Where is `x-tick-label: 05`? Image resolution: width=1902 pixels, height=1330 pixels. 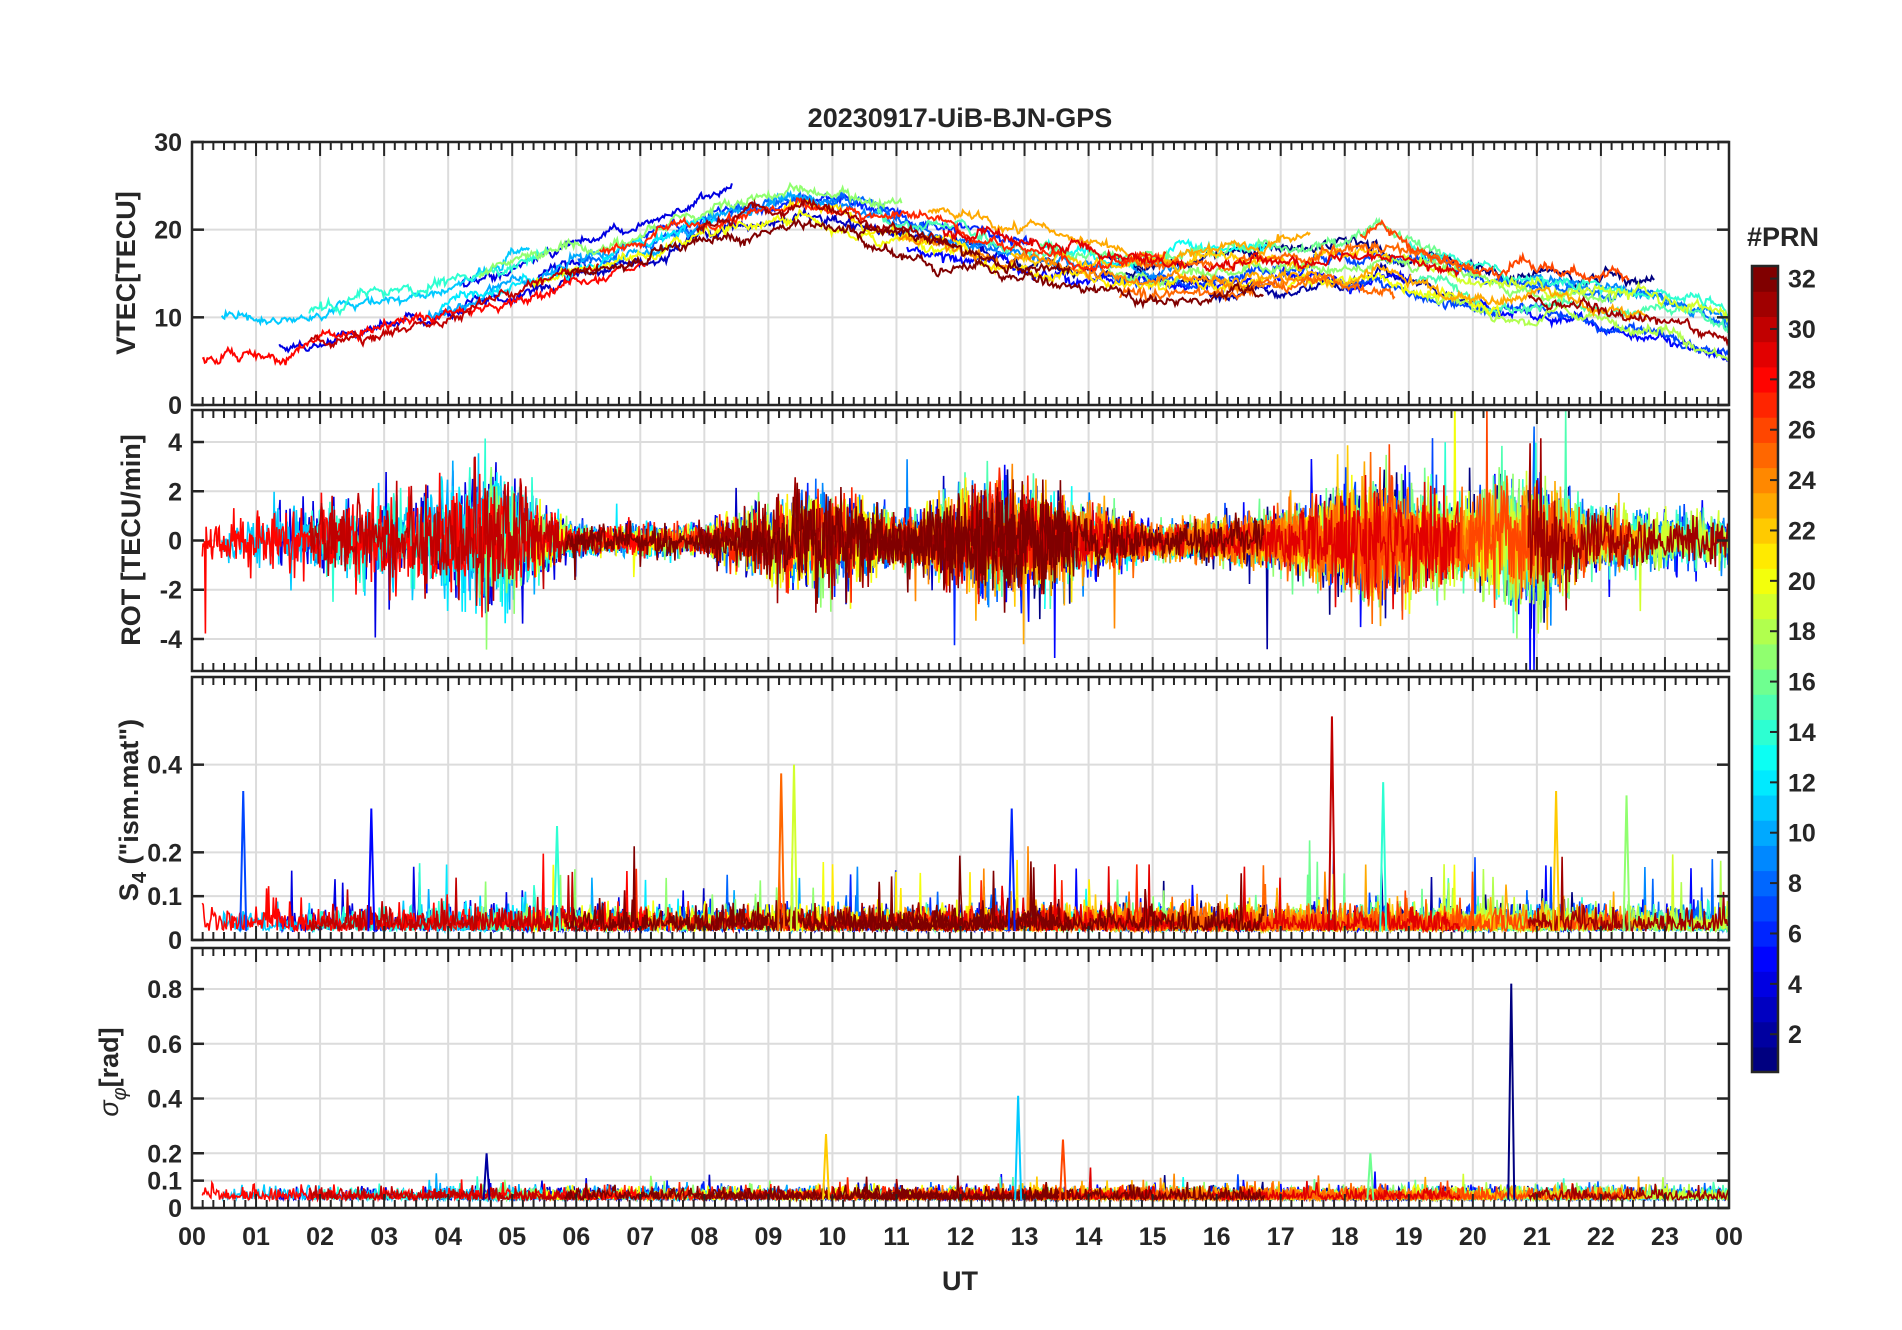 x-tick-label: 05 is located at coordinates (512, 1237).